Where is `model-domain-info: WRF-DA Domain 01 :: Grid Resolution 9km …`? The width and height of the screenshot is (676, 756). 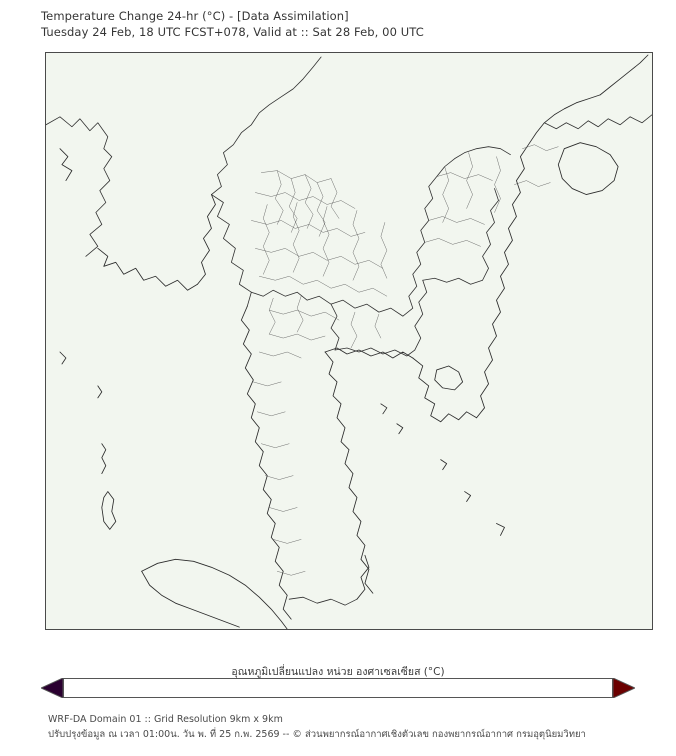 model-domain-info: WRF-DA Domain 01 :: Grid Resolution 9km … is located at coordinates (165, 719).